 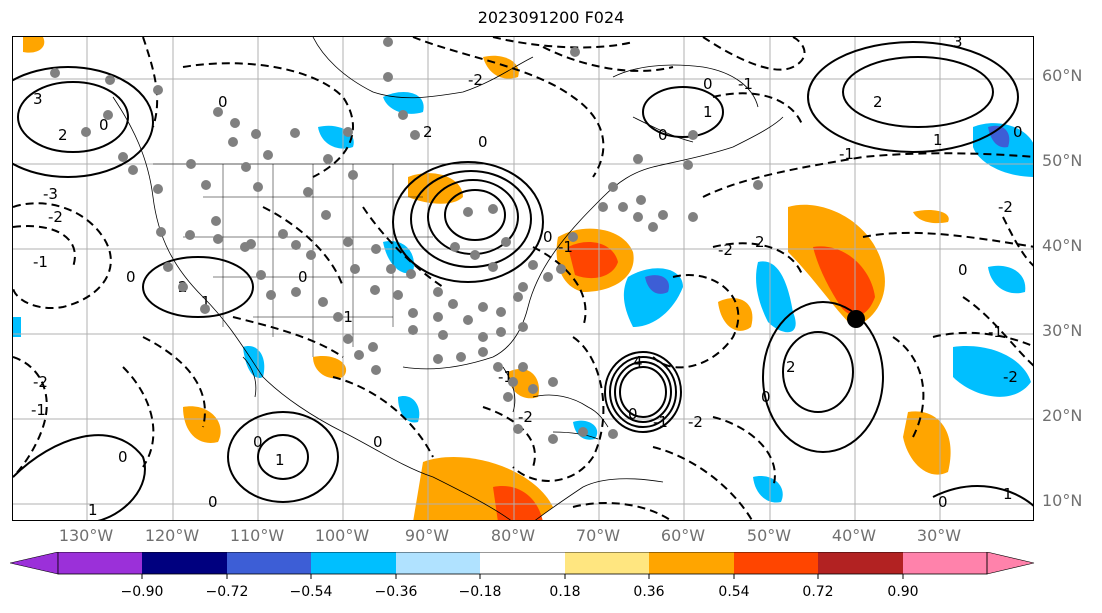 I want to click on lat-label-20n: 20°N, so click(x=1062, y=415).